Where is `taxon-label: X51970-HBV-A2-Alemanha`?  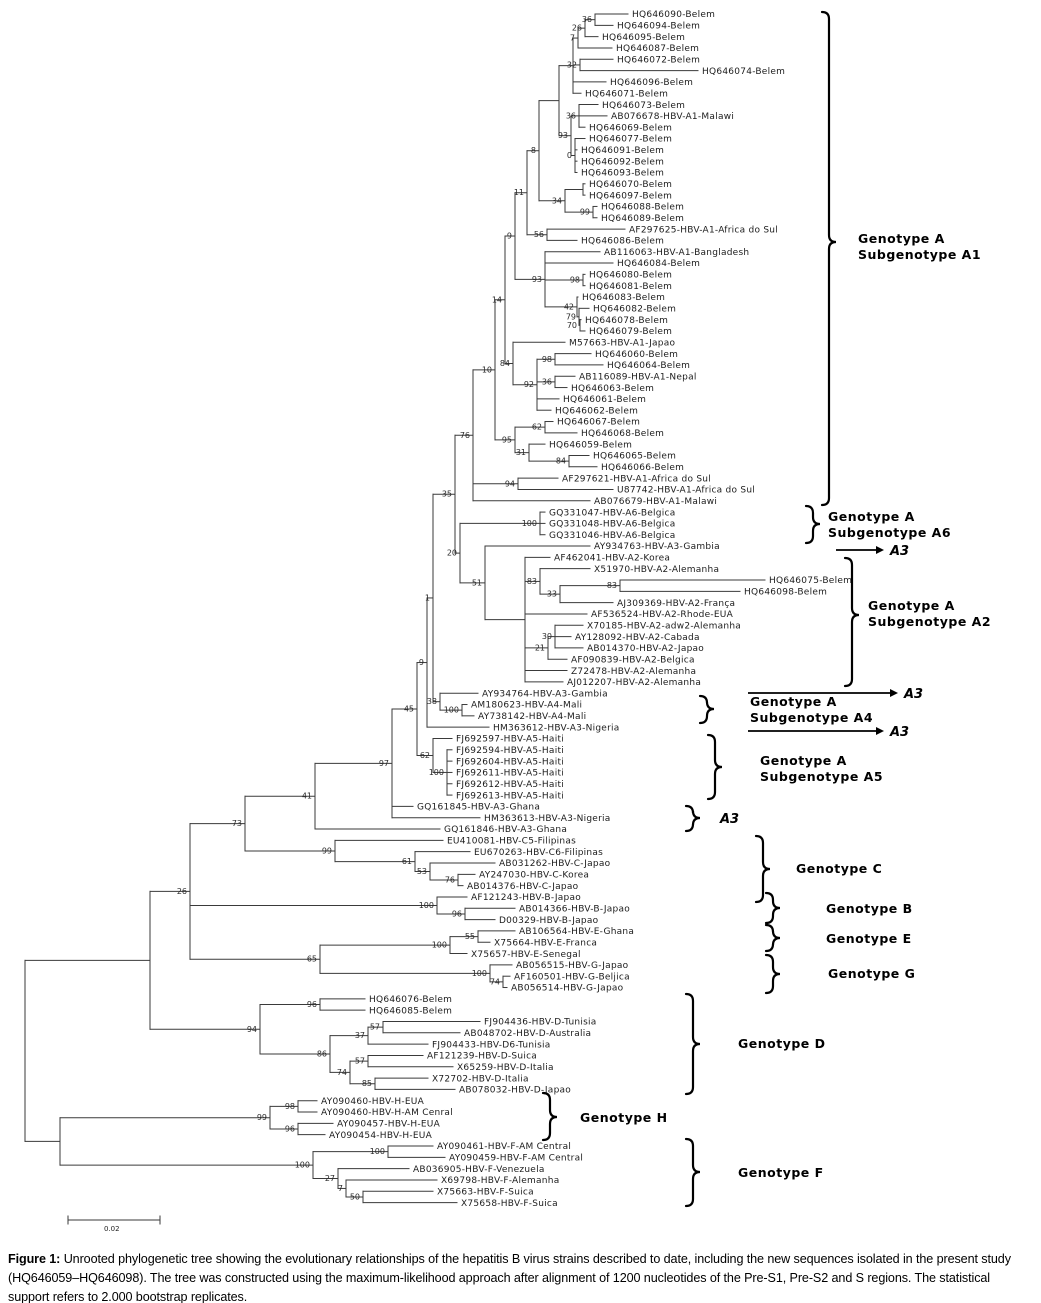 taxon-label: X51970-HBV-A2-Alemanha is located at coordinates (656, 570).